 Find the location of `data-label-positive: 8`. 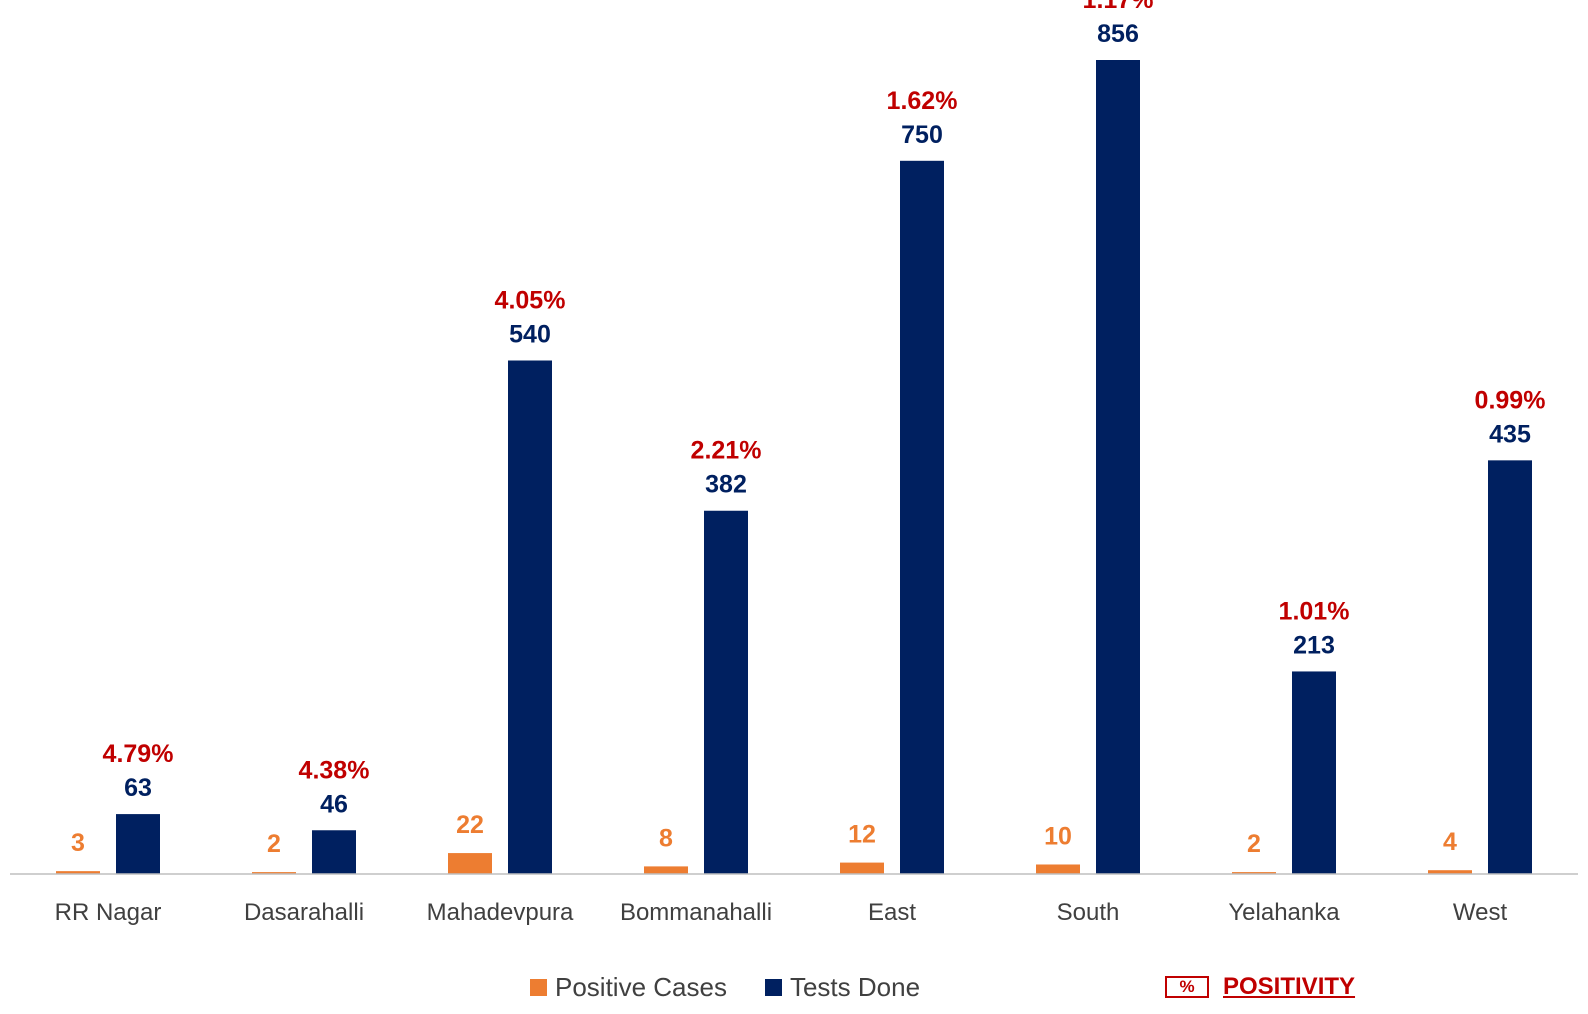

data-label-positive: 8 is located at coordinates (666, 838).